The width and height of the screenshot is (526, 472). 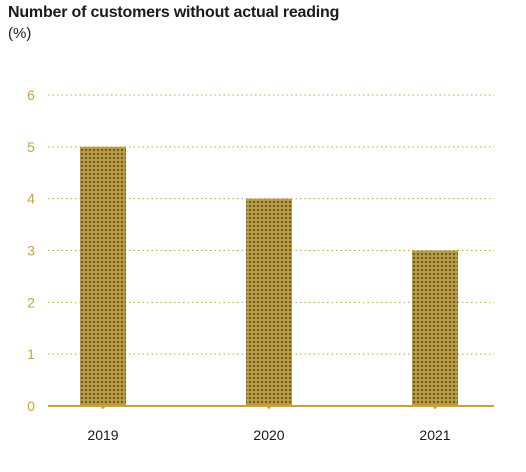 I want to click on bar-2019, so click(x=103, y=276).